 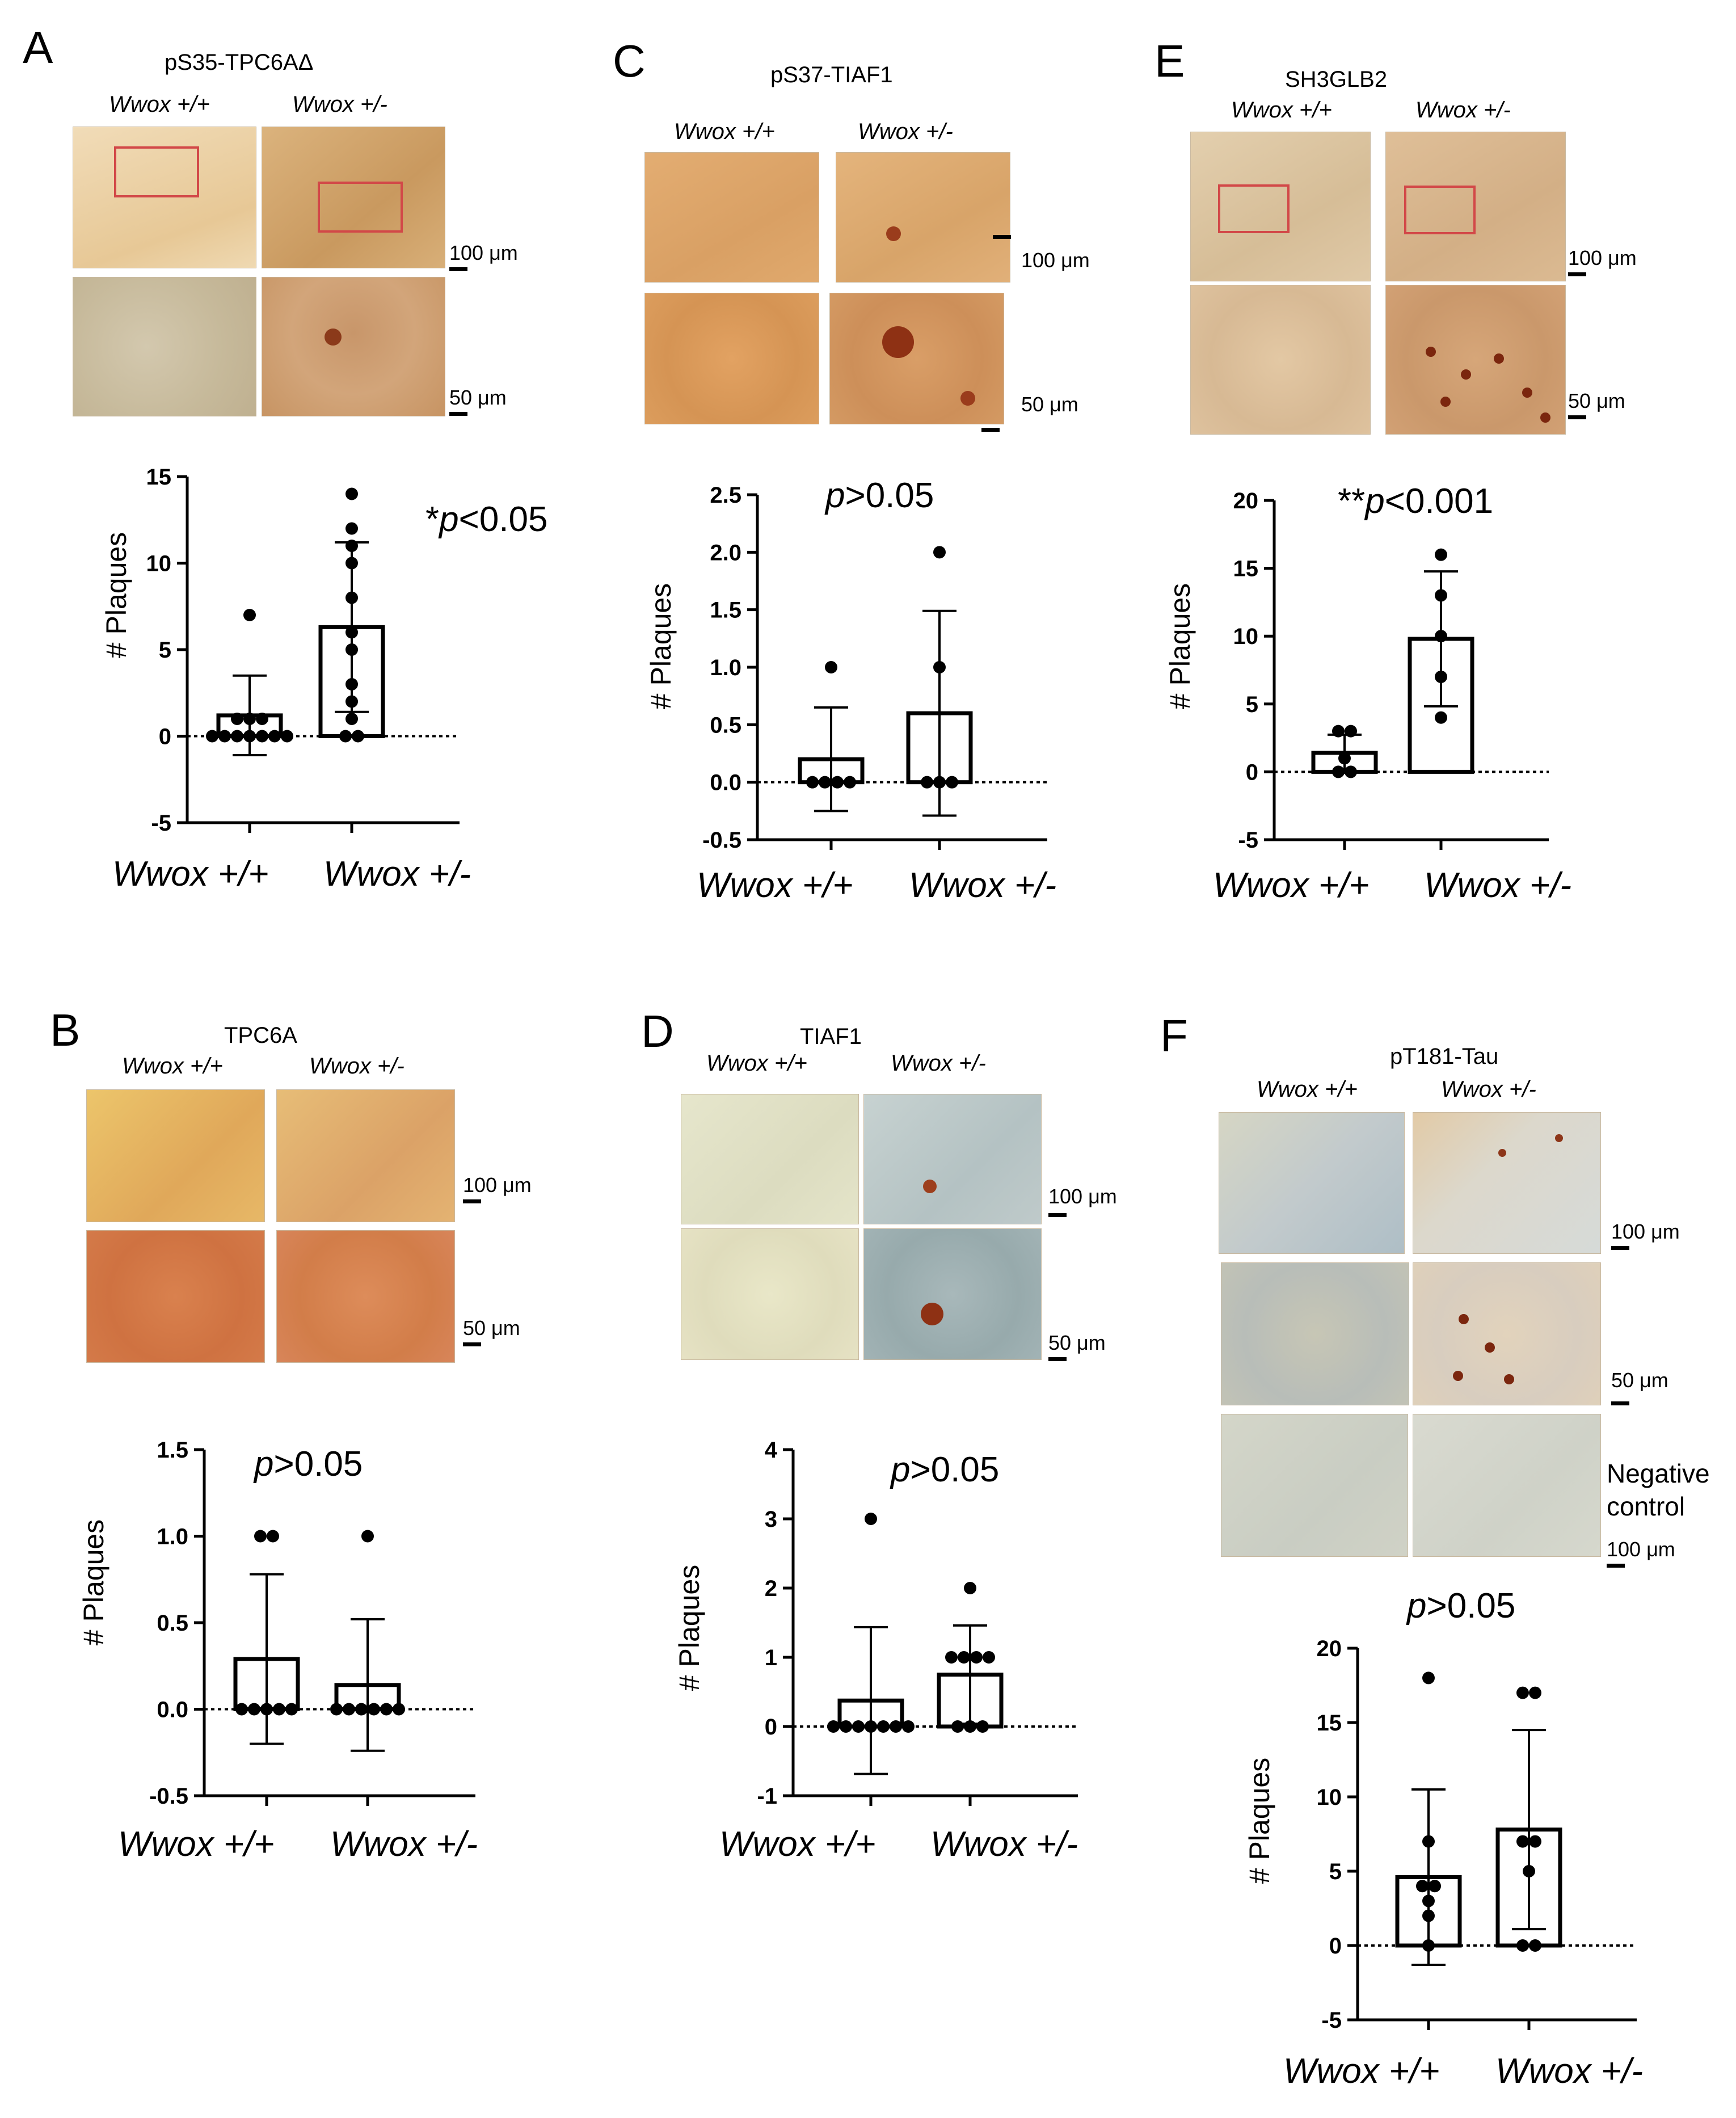 What do you see at coordinates (771, 1657) in the screenshot?
I see `y-tick-label: 1` at bounding box center [771, 1657].